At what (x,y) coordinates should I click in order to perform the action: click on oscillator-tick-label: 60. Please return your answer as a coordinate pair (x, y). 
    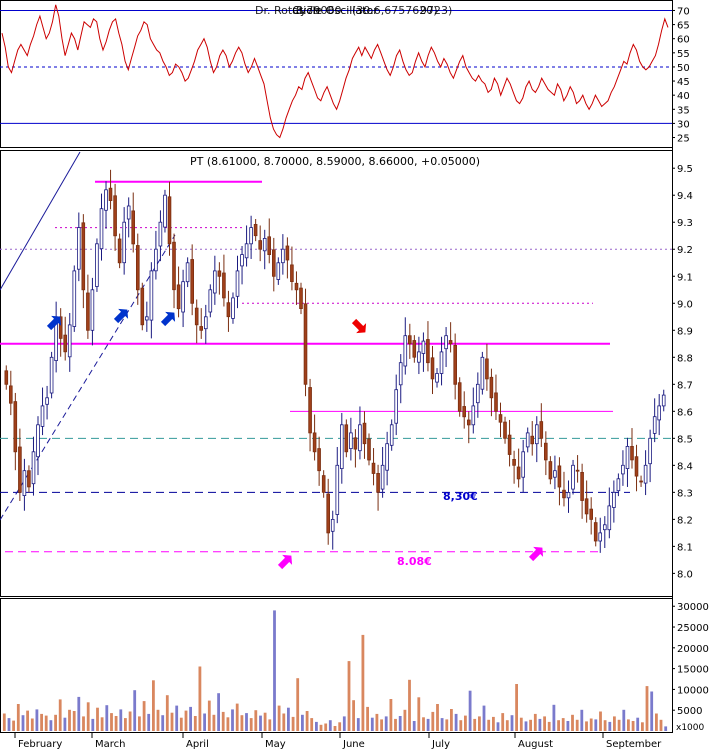
    Looking at the image, I should click on (683, 40).